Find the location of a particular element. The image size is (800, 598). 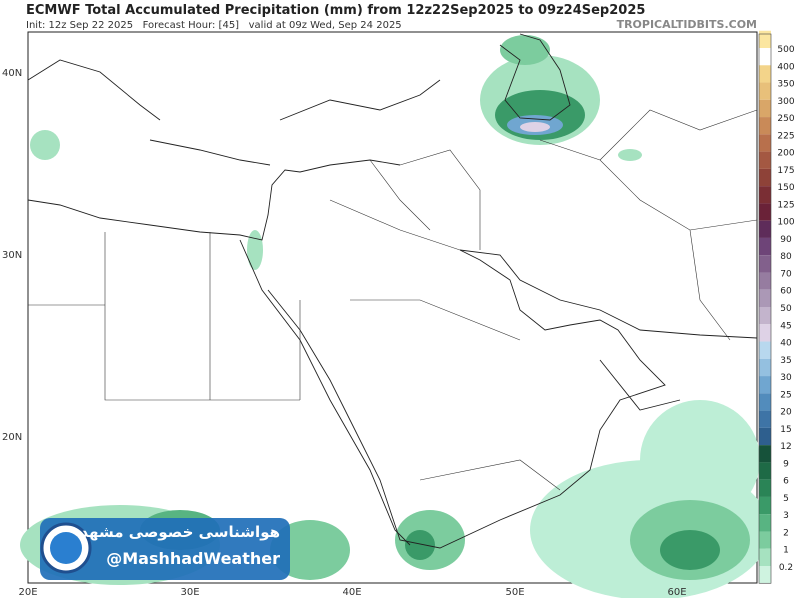

colorbar-label: 25 is located at coordinates (785, 395).